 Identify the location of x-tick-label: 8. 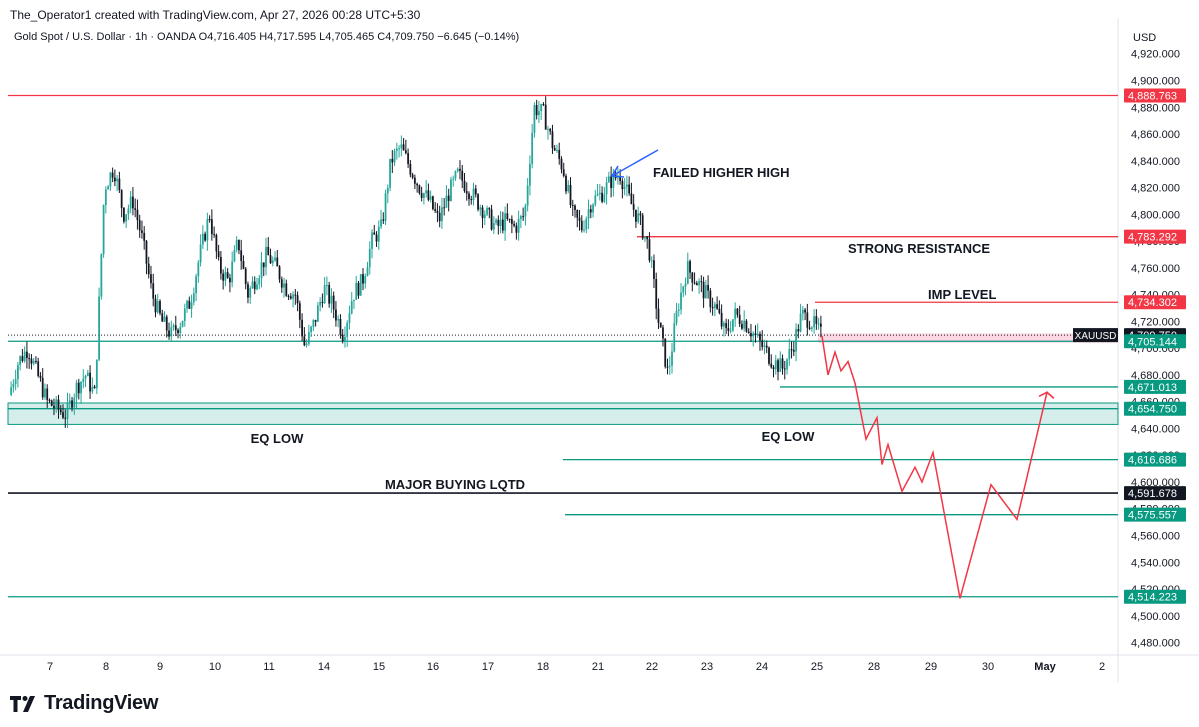
(106, 667).